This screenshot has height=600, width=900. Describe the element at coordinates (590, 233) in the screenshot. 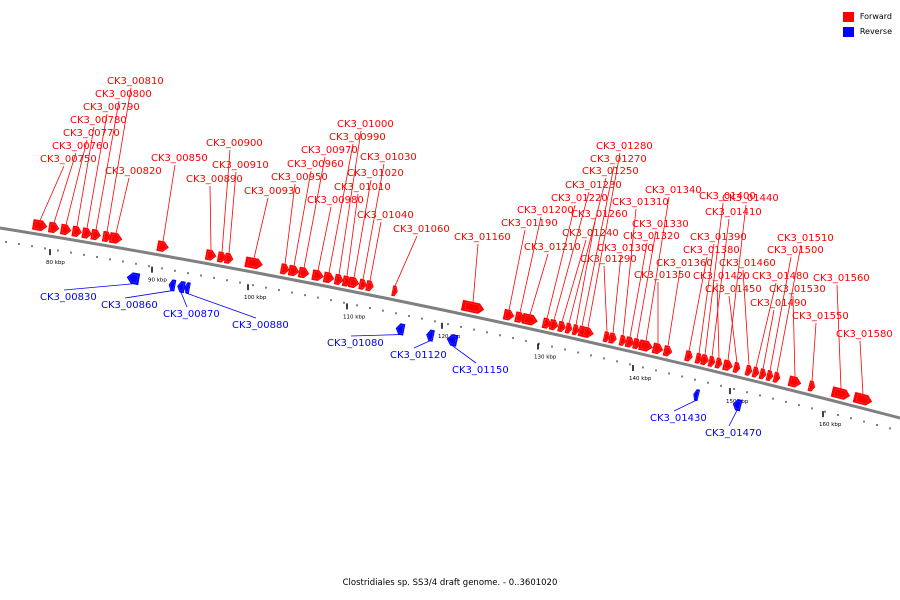

I see `gene-label: CK3_01240` at that location.